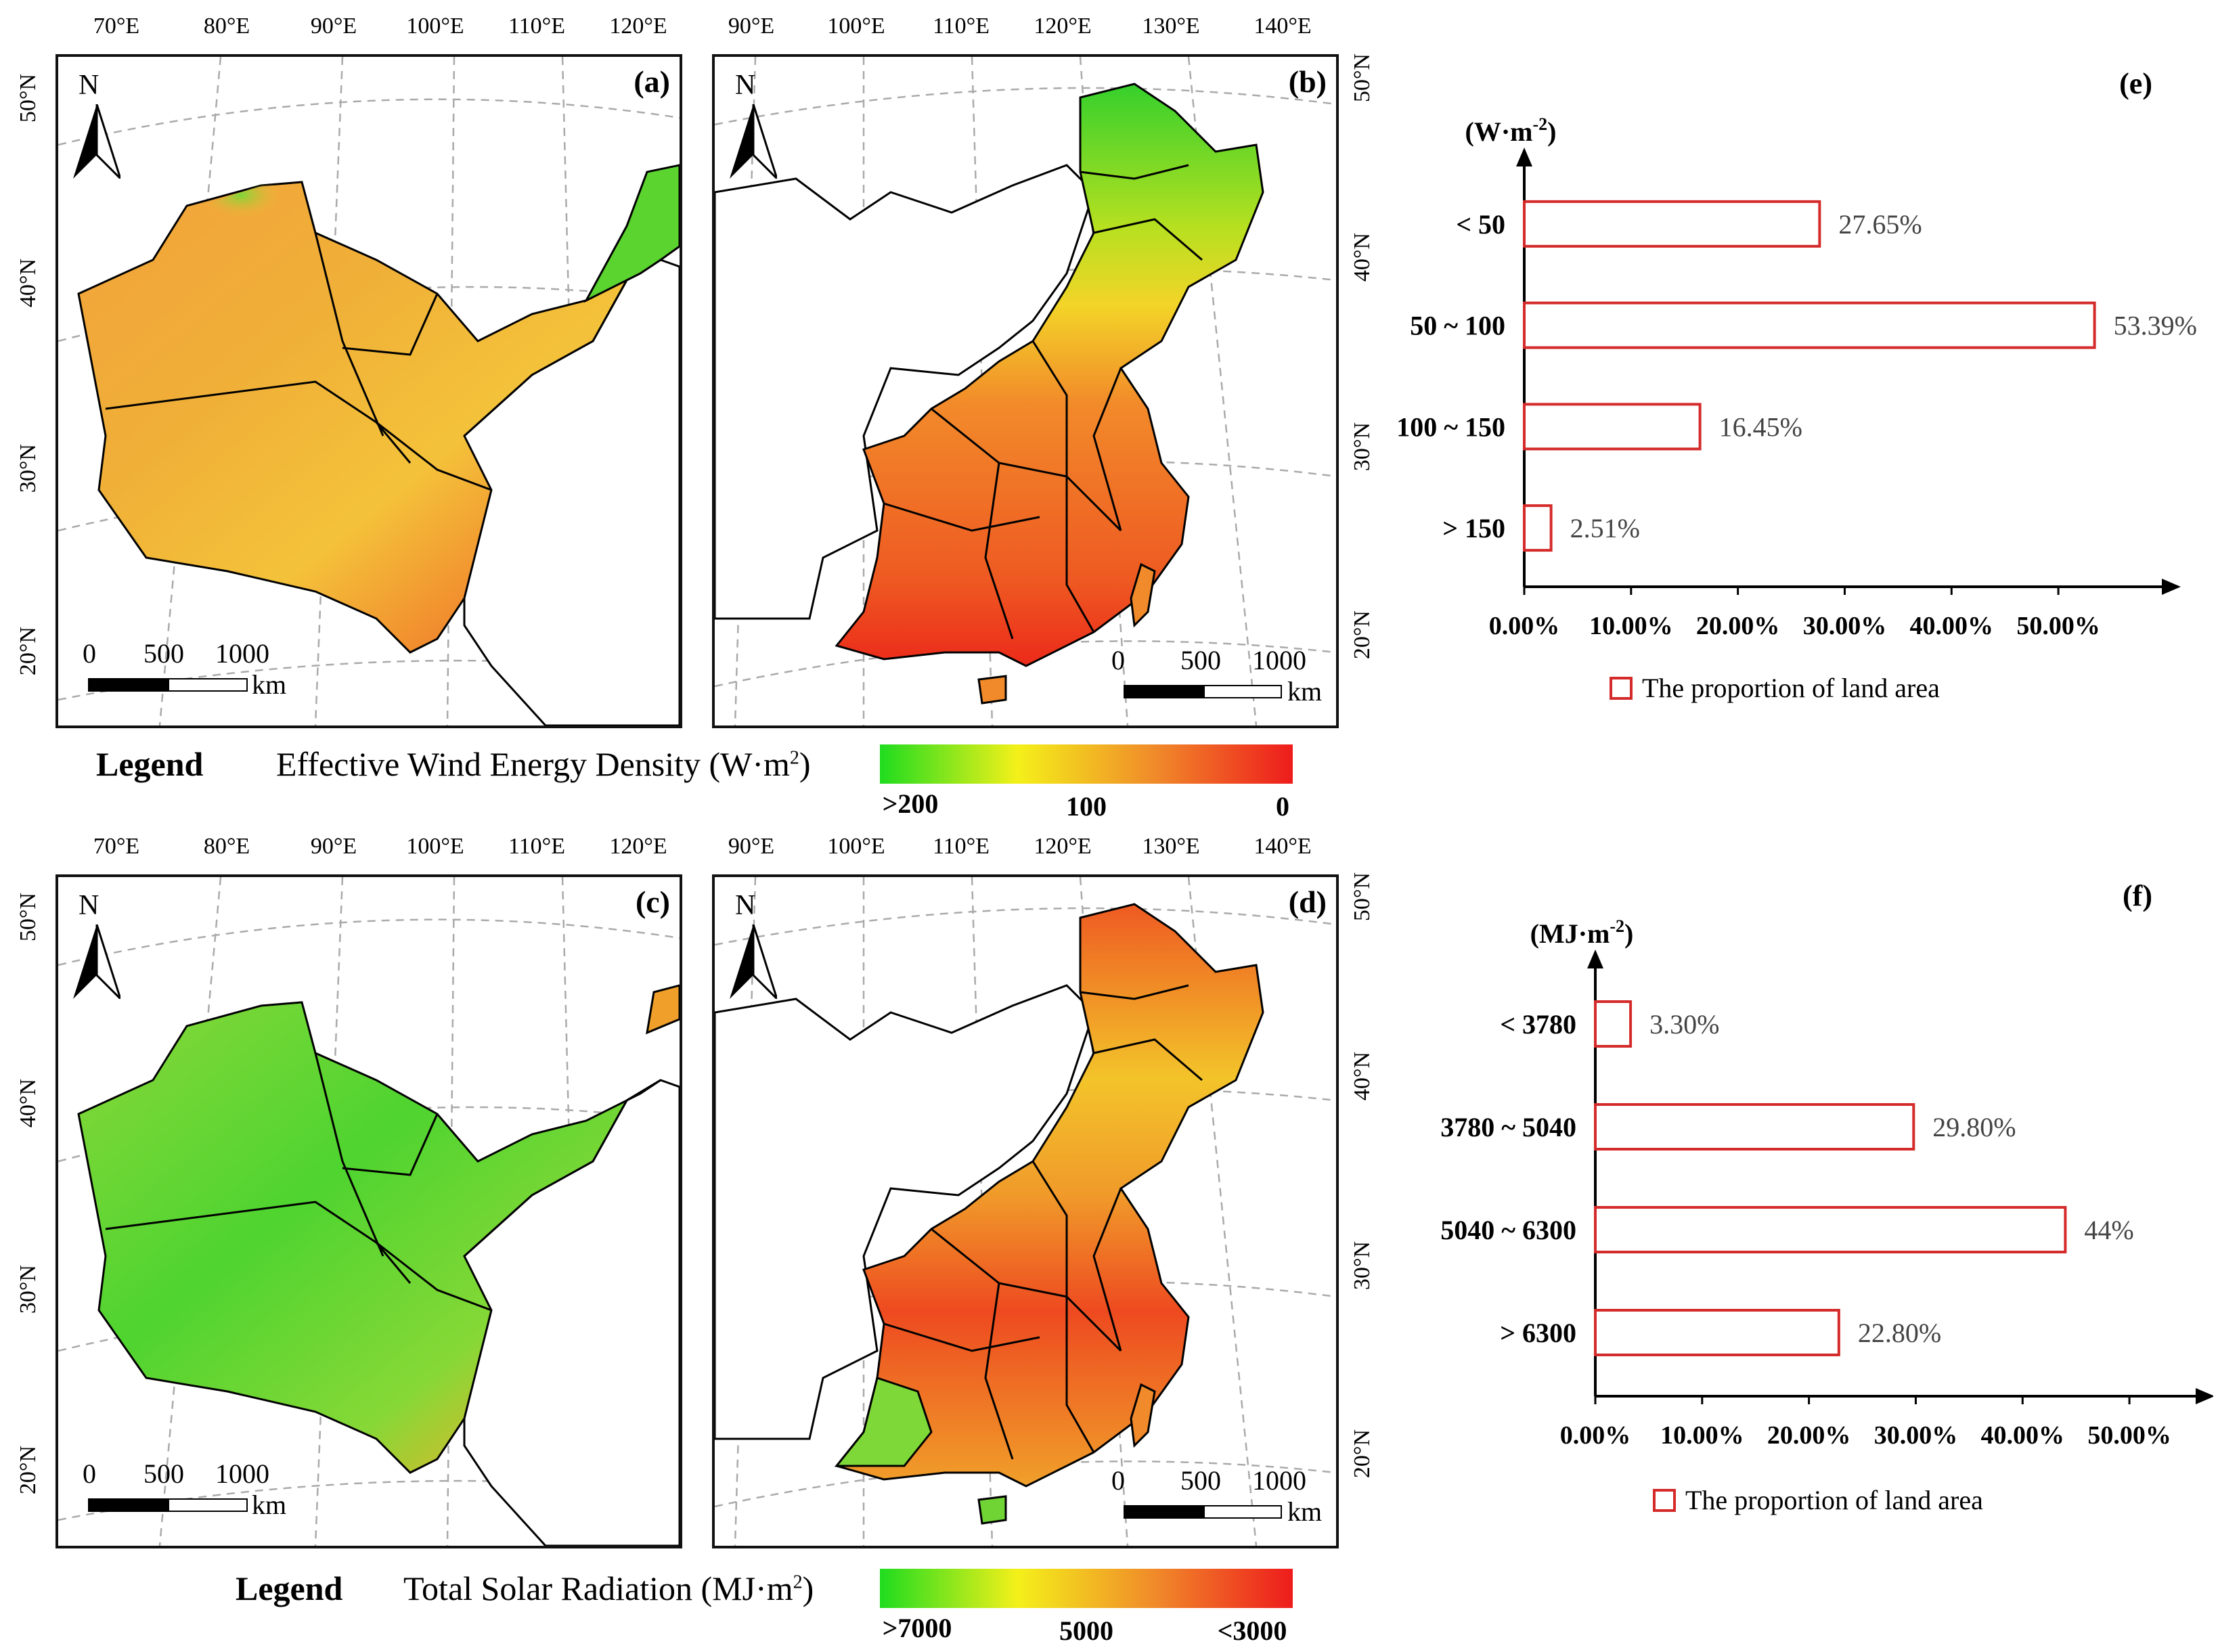  I want to click on category-label: < 50, so click(1481, 224).